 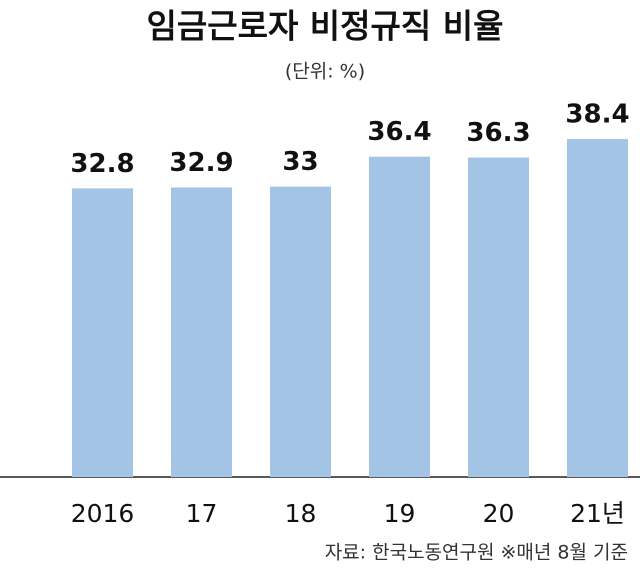 I want to click on source-note: 자료: 한국노동연구원 ※매년 8월 기준, so click(x=476, y=553).